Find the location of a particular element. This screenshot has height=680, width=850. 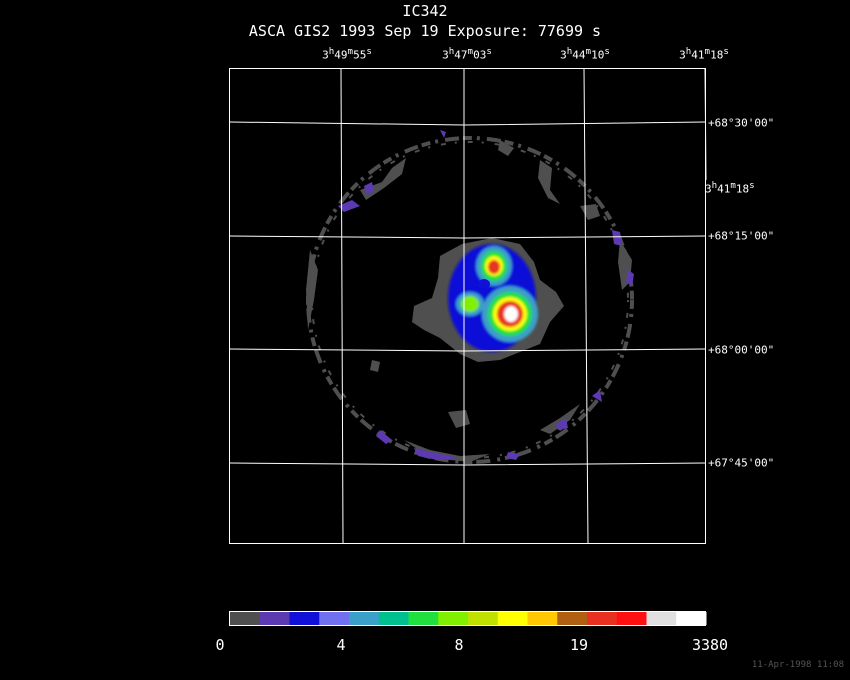

image-title: IC342 is located at coordinates (425, 11).